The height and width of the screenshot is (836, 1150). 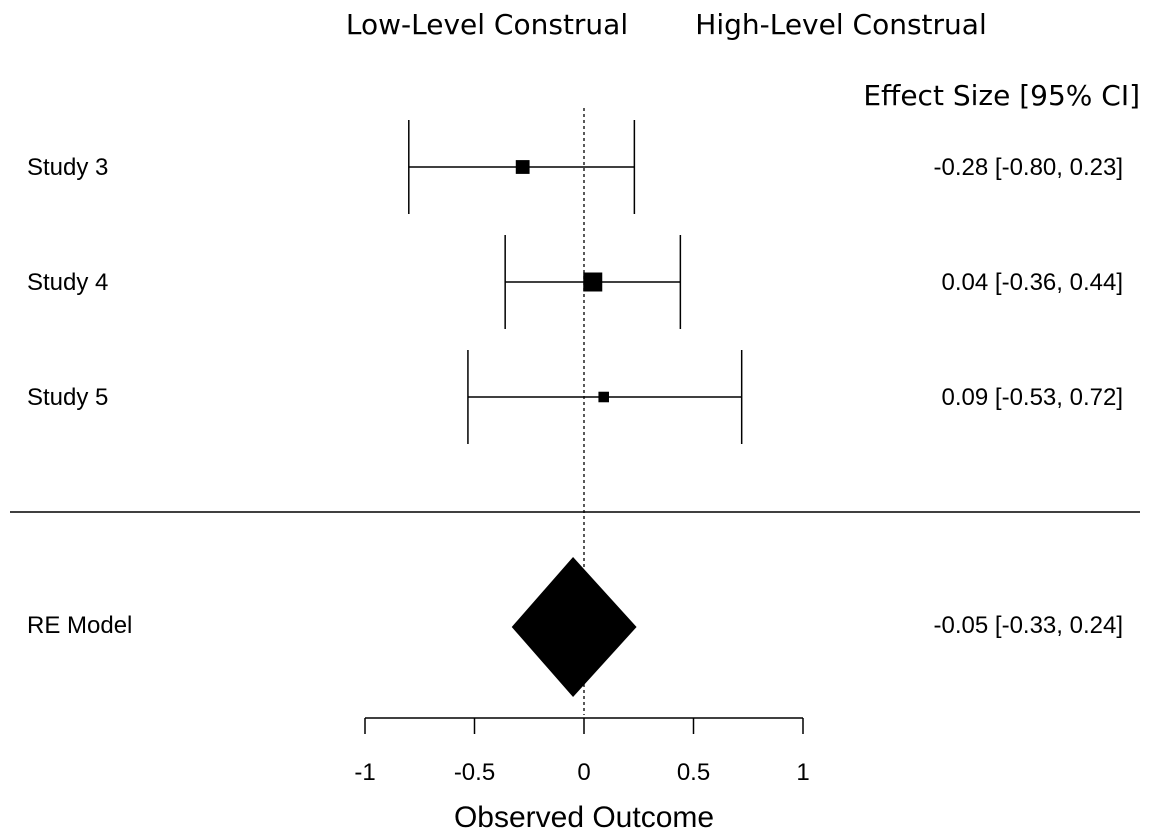 What do you see at coordinates (582, 751) in the screenshot?
I see `x-axis: -1 -0.5 0 0.5 1` at bounding box center [582, 751].